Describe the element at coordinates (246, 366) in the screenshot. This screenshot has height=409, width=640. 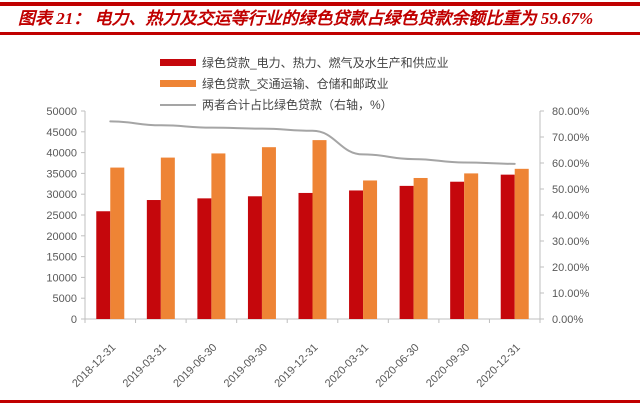
I see `x-tick-label: 2019-09-30` at that location.